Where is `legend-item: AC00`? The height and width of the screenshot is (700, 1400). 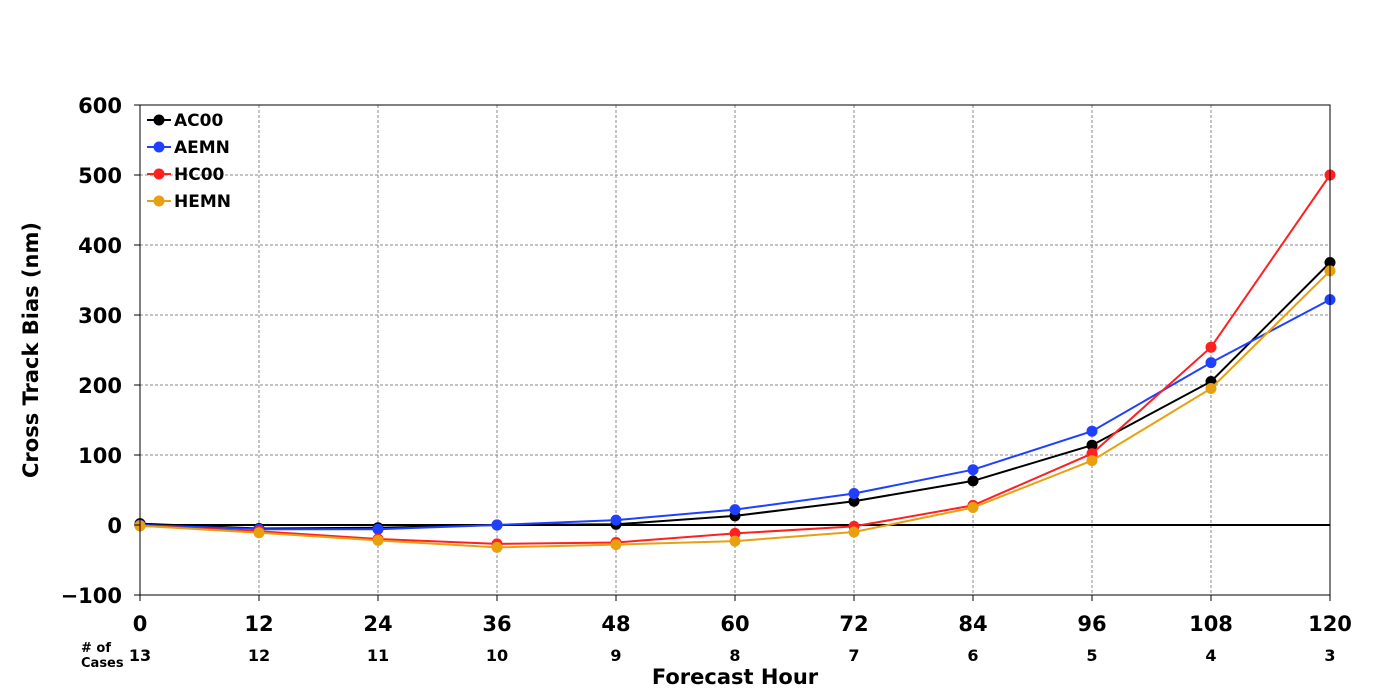 legend-item: AC00 is located at coordinates (185, 121).